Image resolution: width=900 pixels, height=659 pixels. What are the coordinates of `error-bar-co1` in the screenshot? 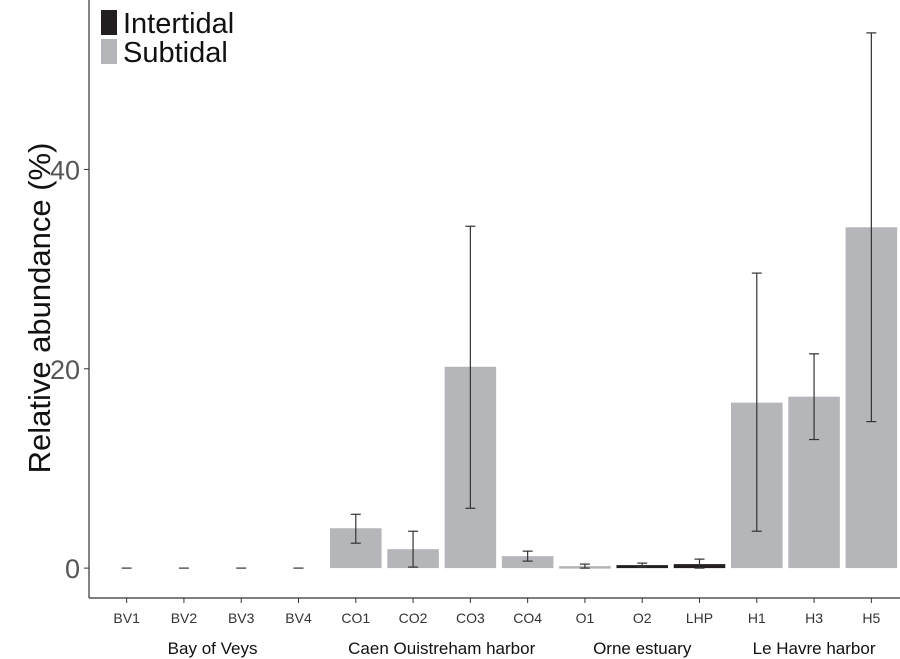 It's located at (355, 528).